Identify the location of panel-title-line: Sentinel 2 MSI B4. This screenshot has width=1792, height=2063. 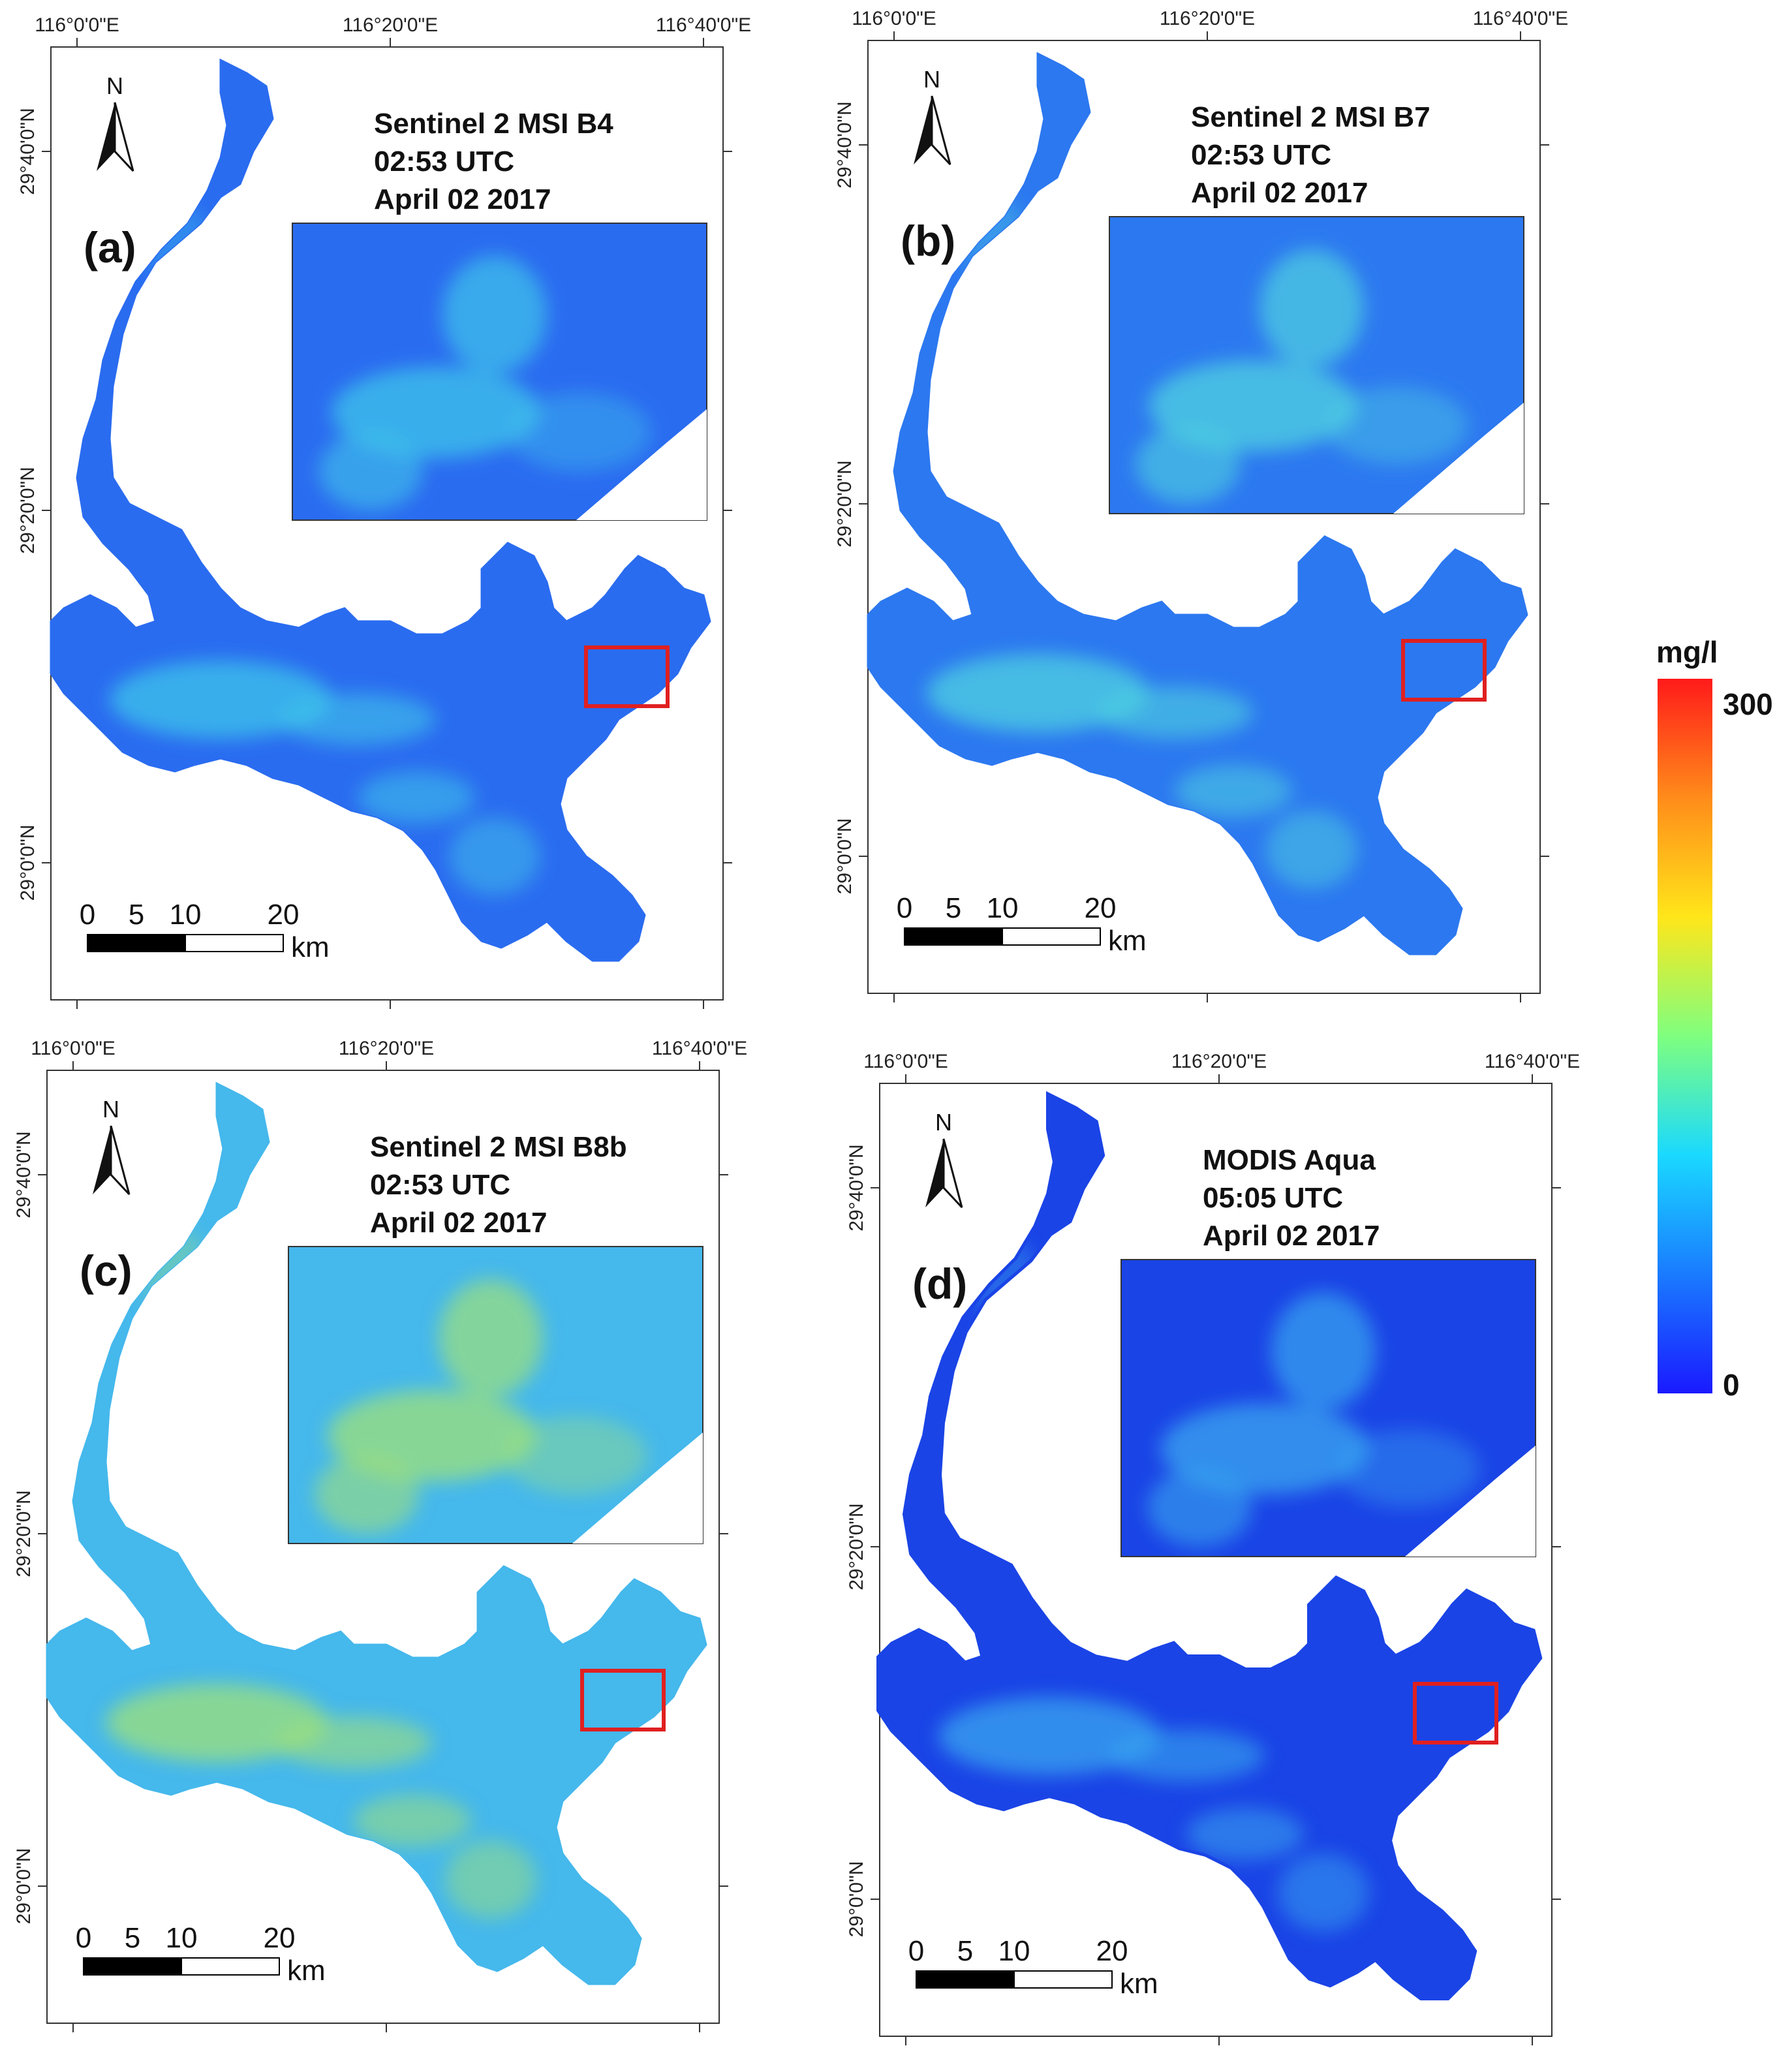
(493, 124).